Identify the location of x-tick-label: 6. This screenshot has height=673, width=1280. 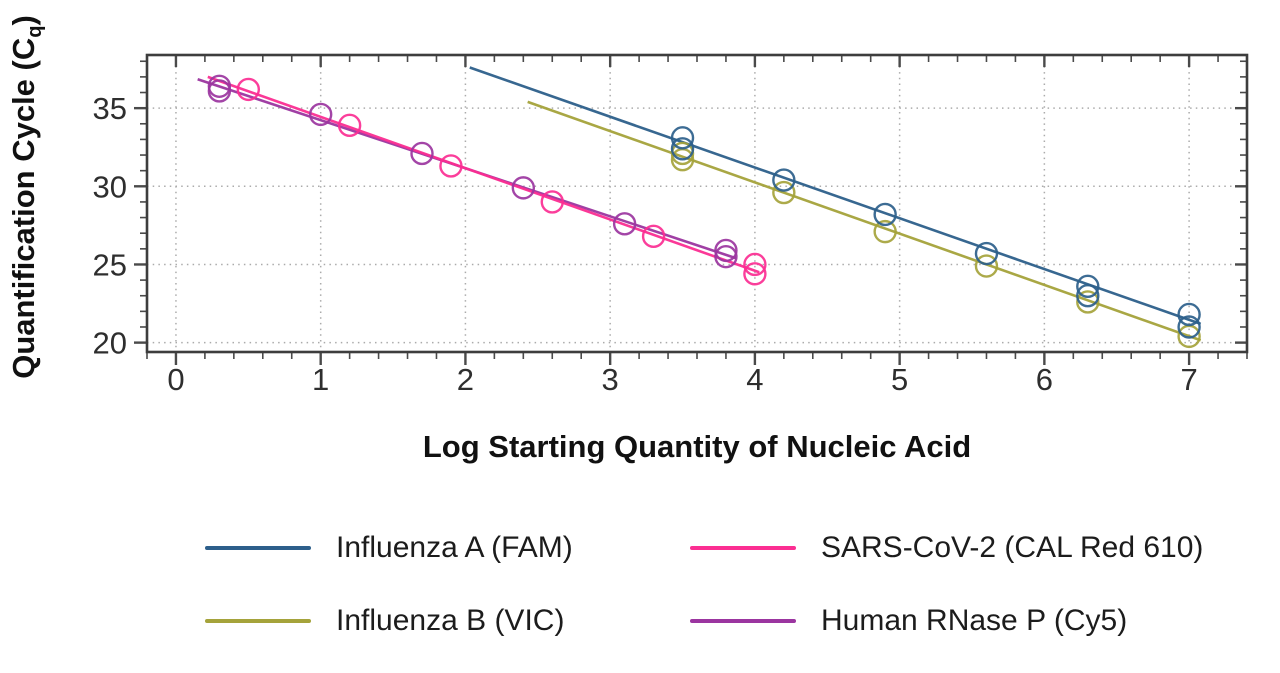
(1044, 379).